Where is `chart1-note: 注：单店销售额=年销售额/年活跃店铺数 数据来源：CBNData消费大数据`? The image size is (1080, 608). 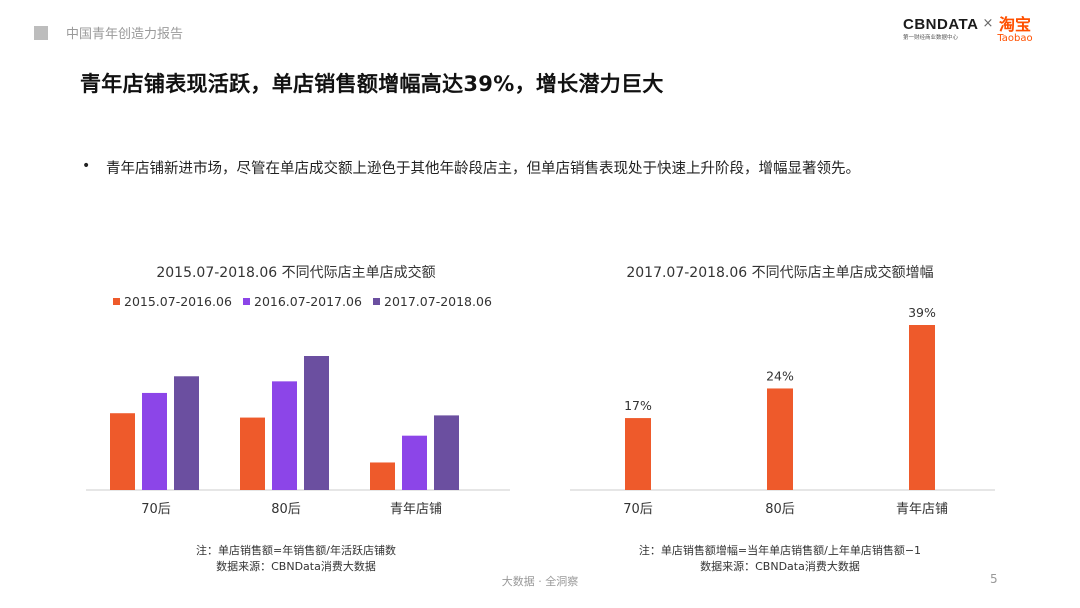
chart1-note: 注：单店销售额=年销售额/年活跃店铺数 数据来源：CBNData消费大数据 is located at coordinates (296, 559).